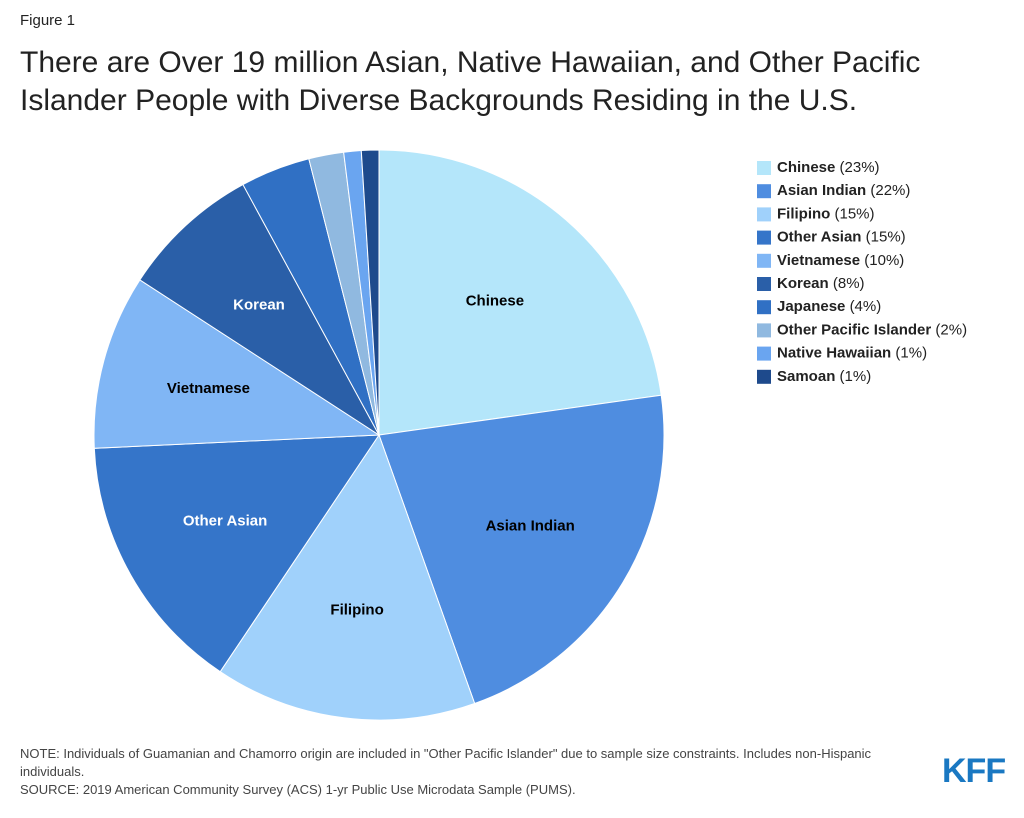 This screenshot has height=818, width=1024. What do you see at coordinates (974, 771) in the screenshot?
I see `logo: KFF` at bounding box center [974, 771].